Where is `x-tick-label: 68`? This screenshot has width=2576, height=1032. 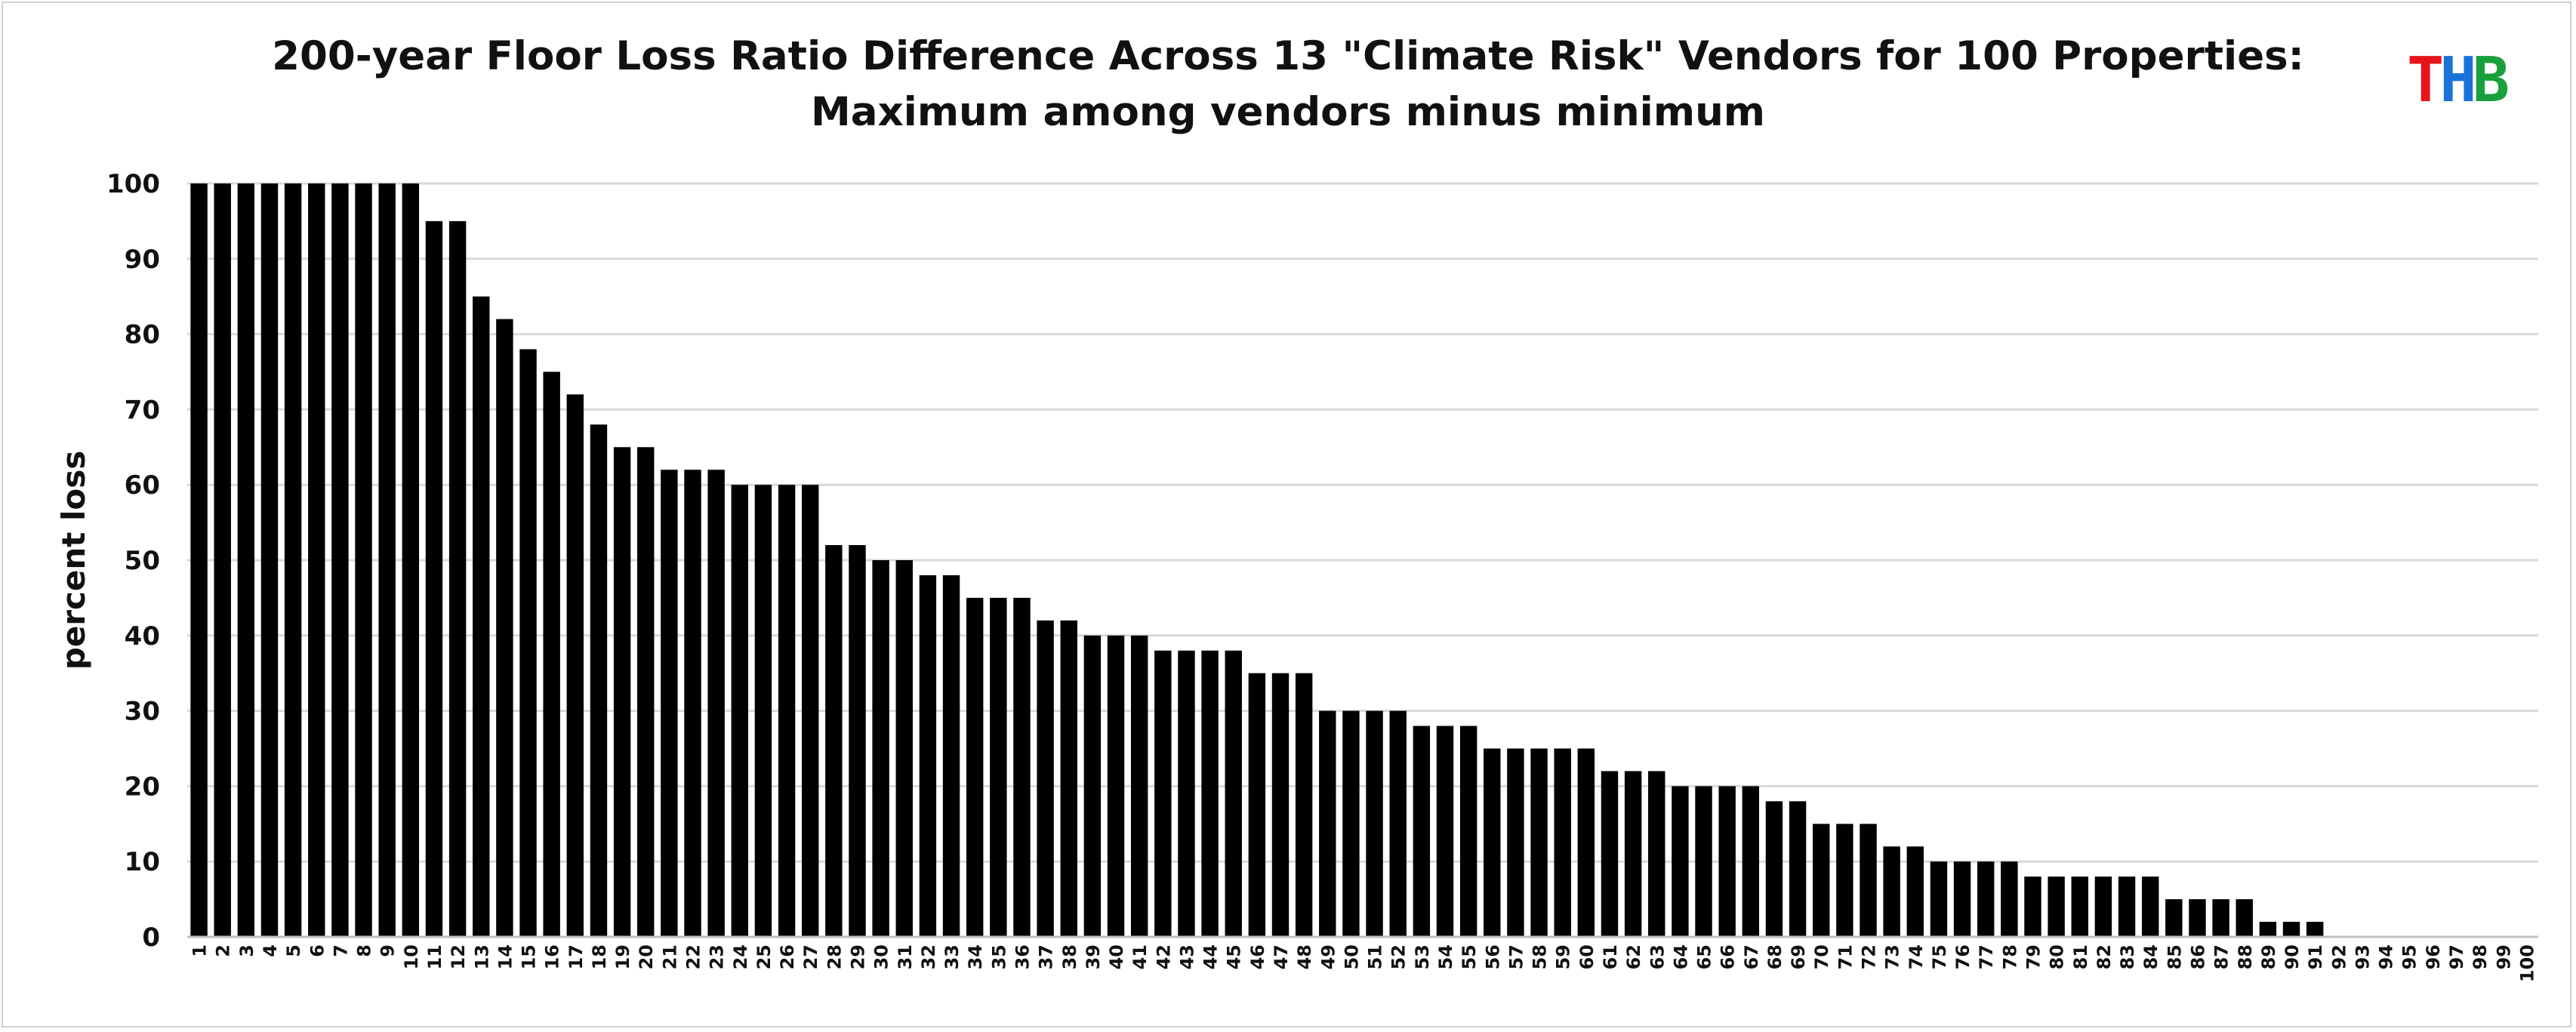 x-tick-label: 68 is located at coordinates (1775, 956).